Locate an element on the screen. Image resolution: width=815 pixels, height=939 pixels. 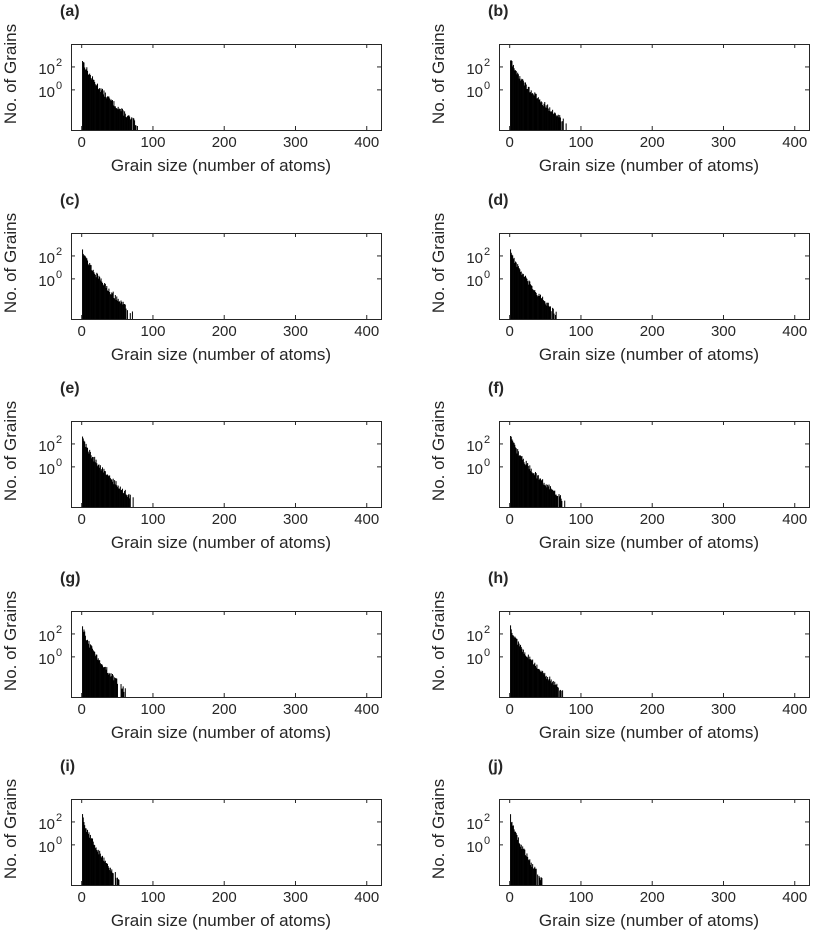
y-tick-exponent: 2 is located at coordinates (487, 630).